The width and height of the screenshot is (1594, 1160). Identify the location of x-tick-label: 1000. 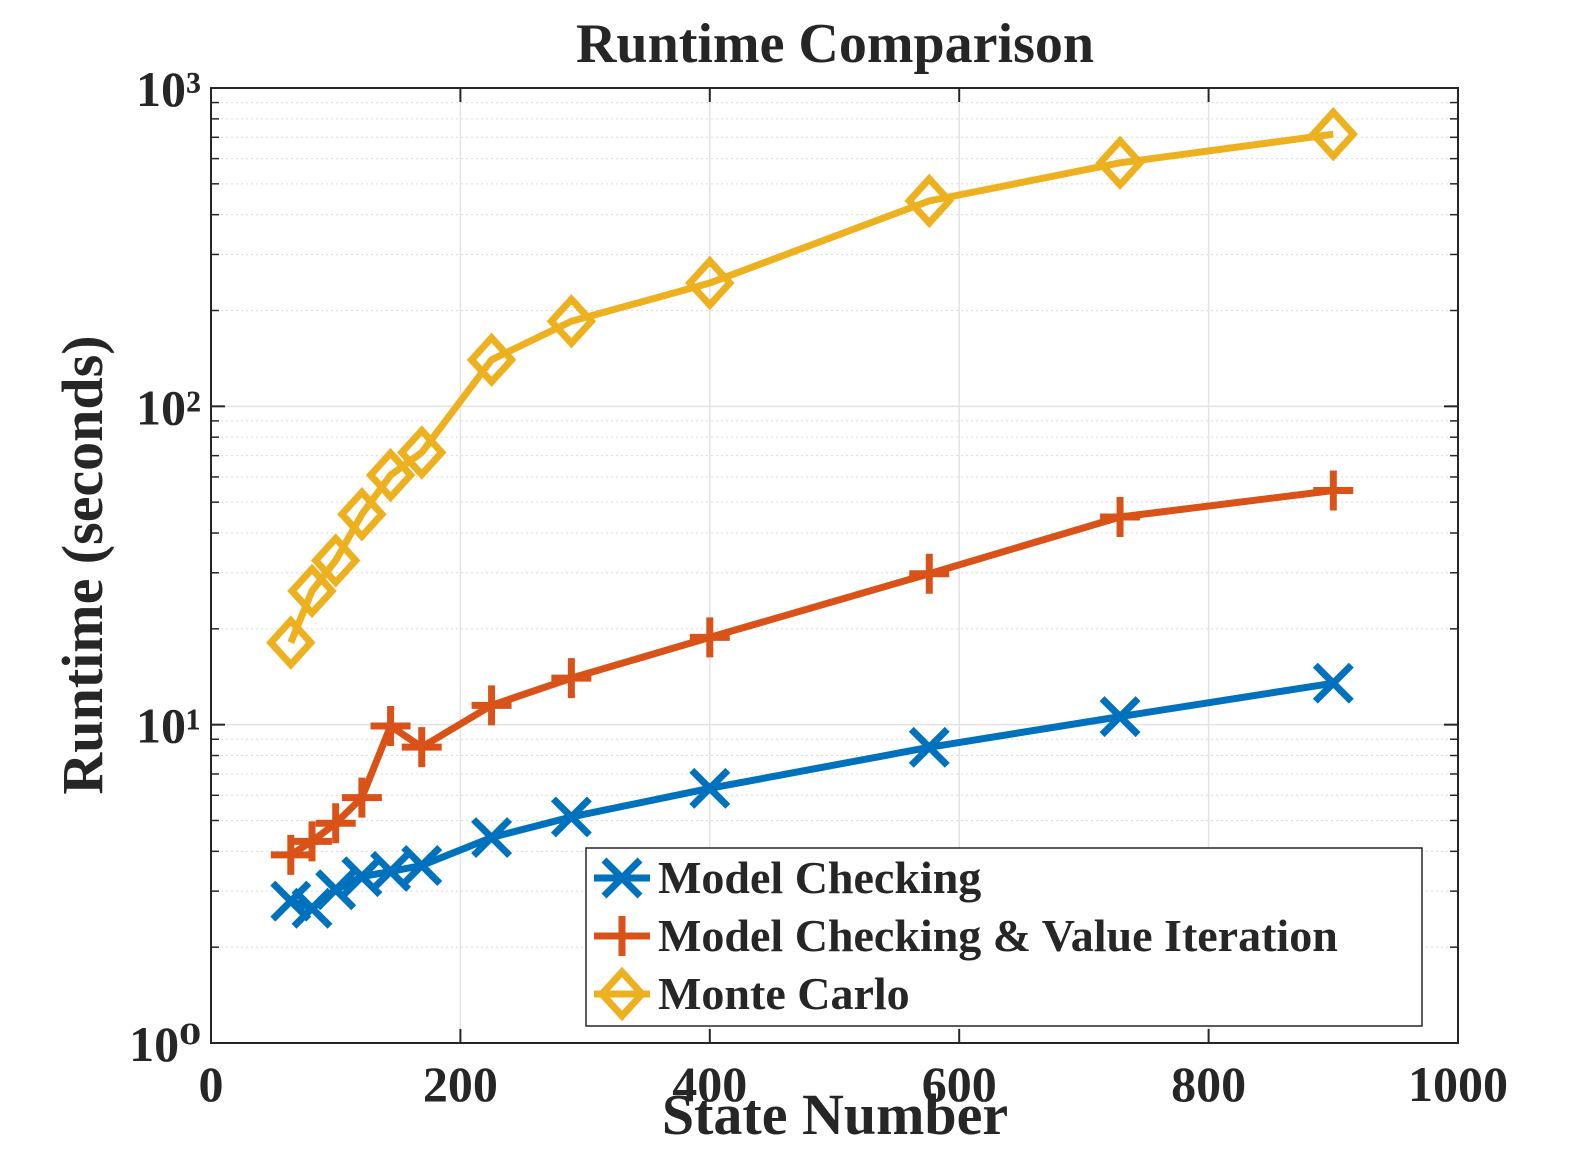
(1458, 1084).